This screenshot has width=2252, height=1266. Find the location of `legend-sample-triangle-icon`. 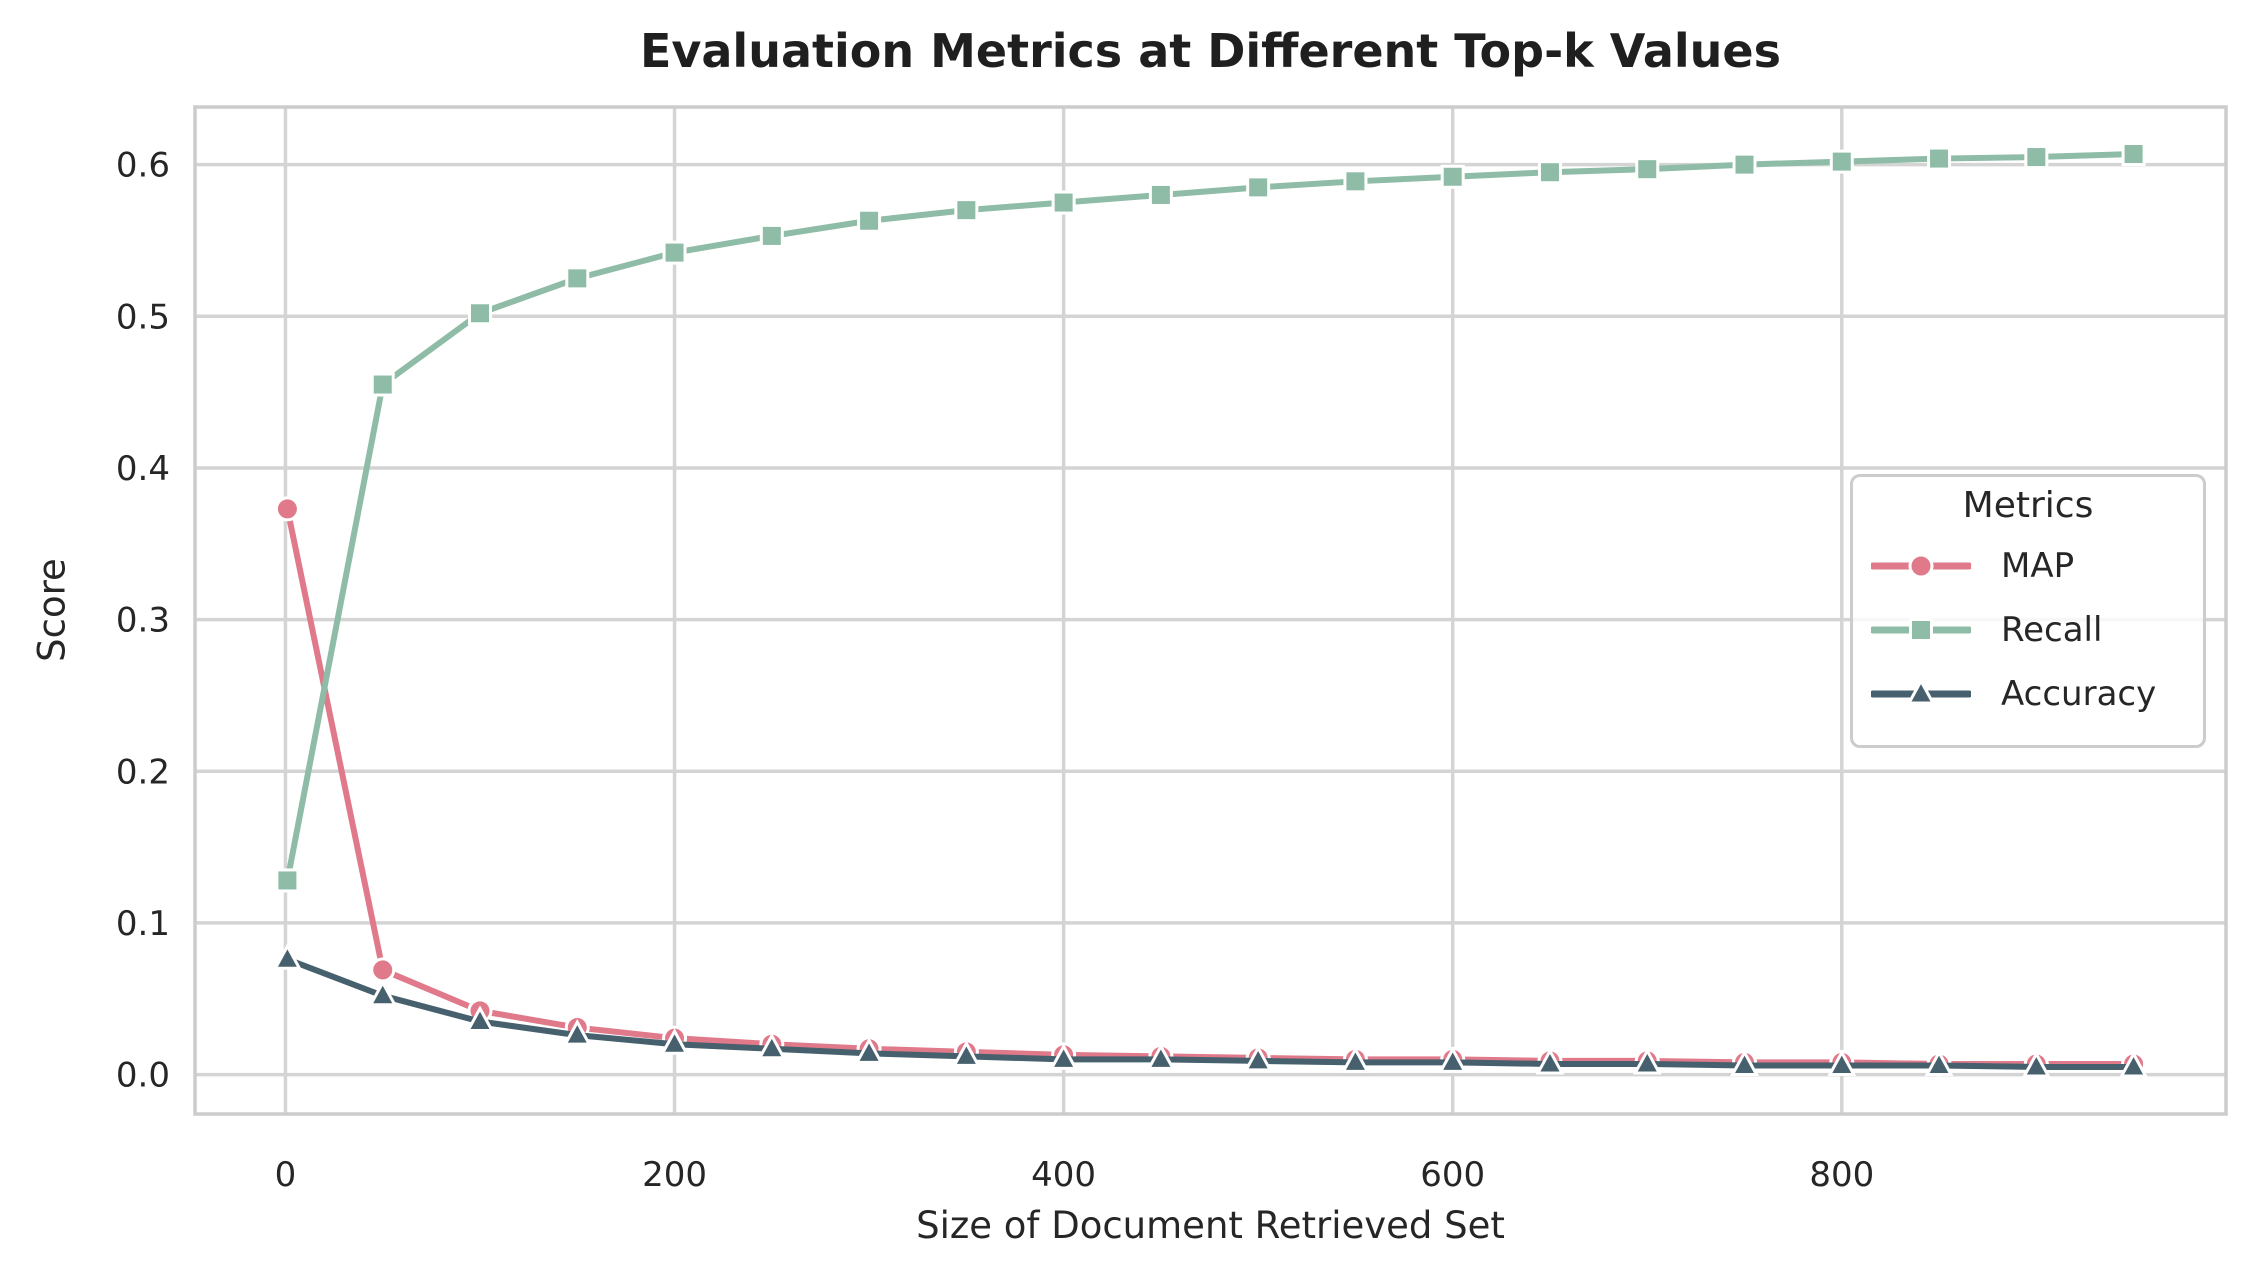

legend-sample-triangle-icon is located at coordinates (1921, 691).